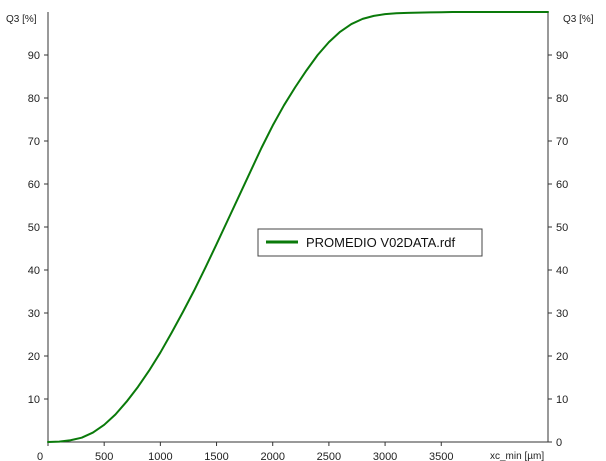 The width and height of the screenshot is (606, 461). What do you see at coordinates (272, 456) in the screenshot?
I see `x-tick-label-4: 2000` at bounding box center [272, 456].